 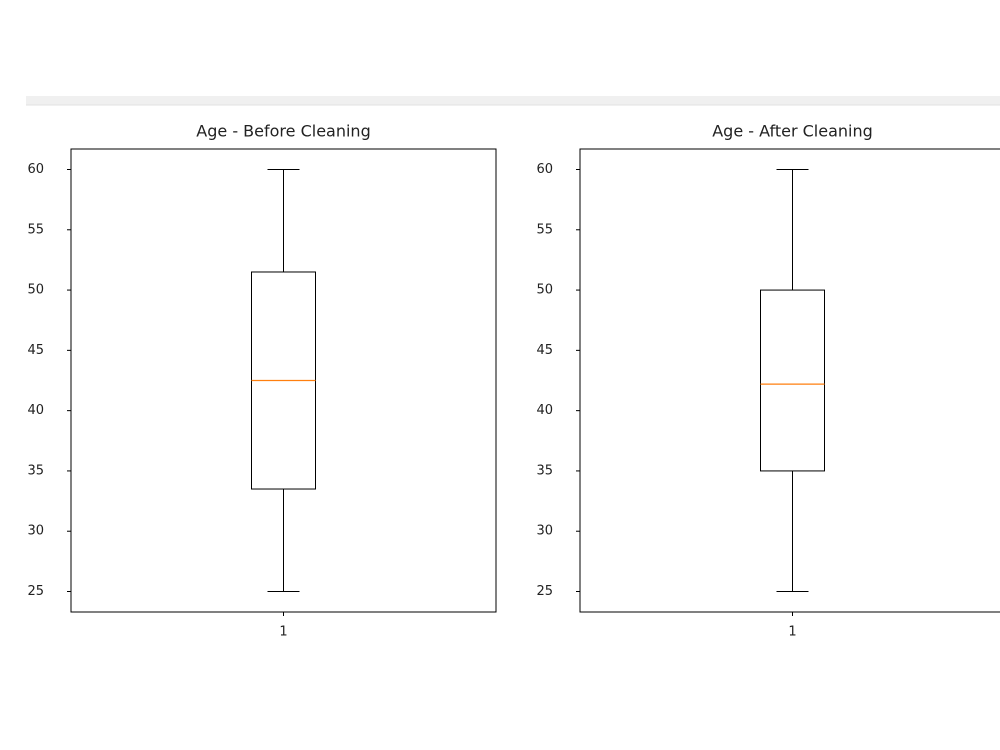 What do you see at coordinates (283, 131) in the screenshot?
I see `chart-title: Age - Before Cleaning` at bounding box center [283, 131].